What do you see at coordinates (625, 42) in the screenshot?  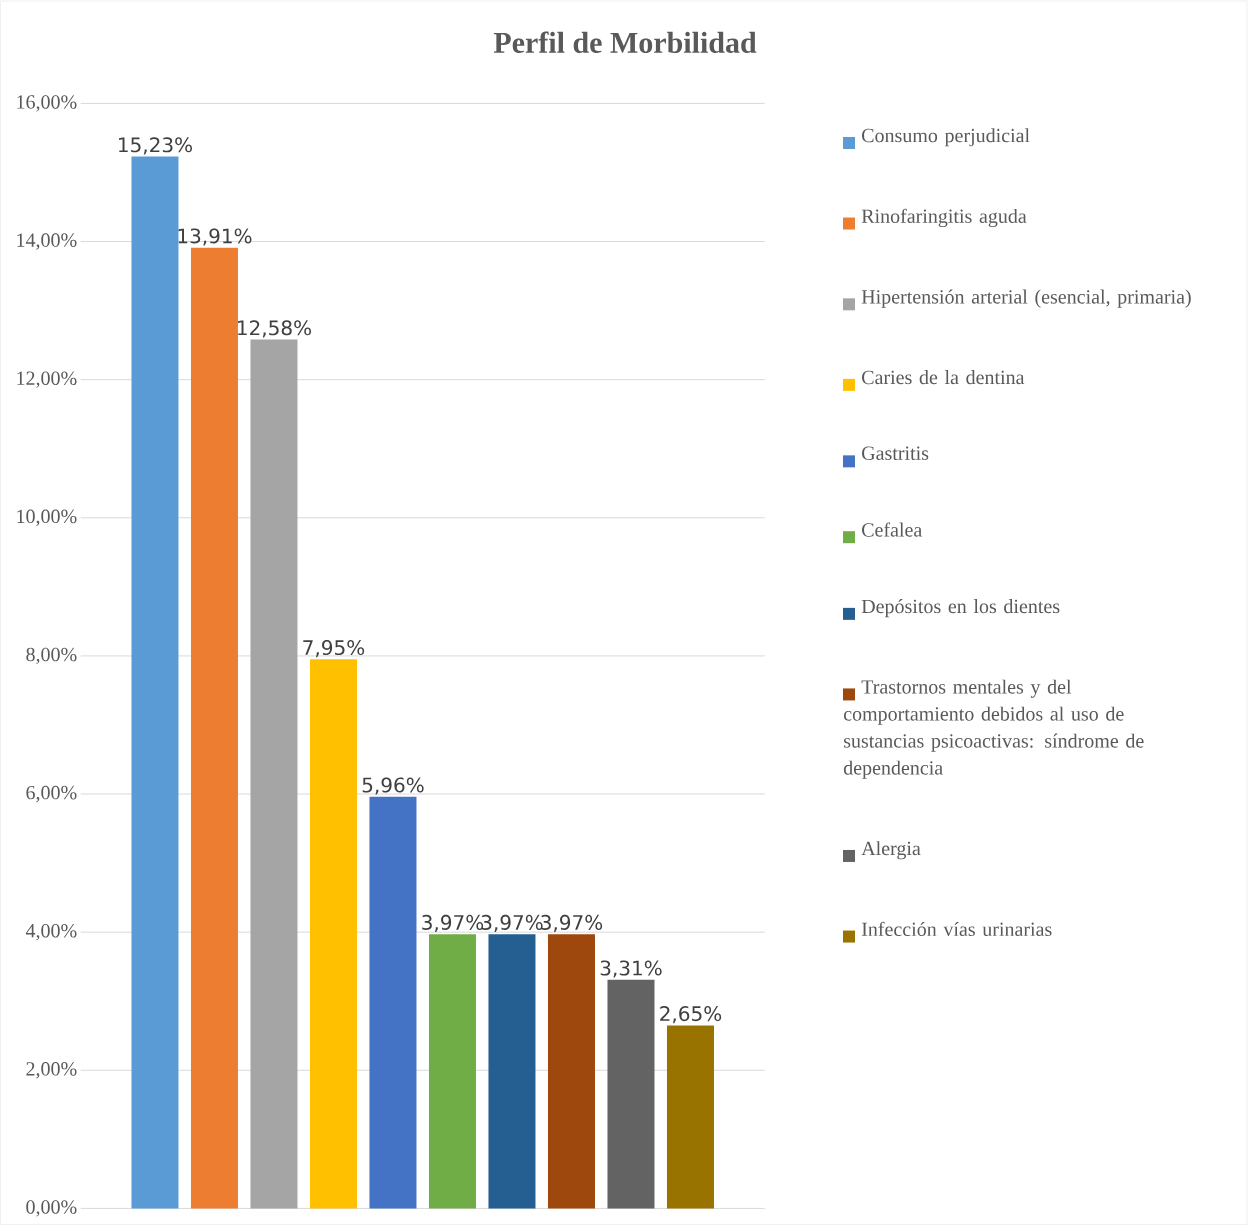 I see `chart-title: Perfil de Morbilidad` at bounding box center [625, 42].